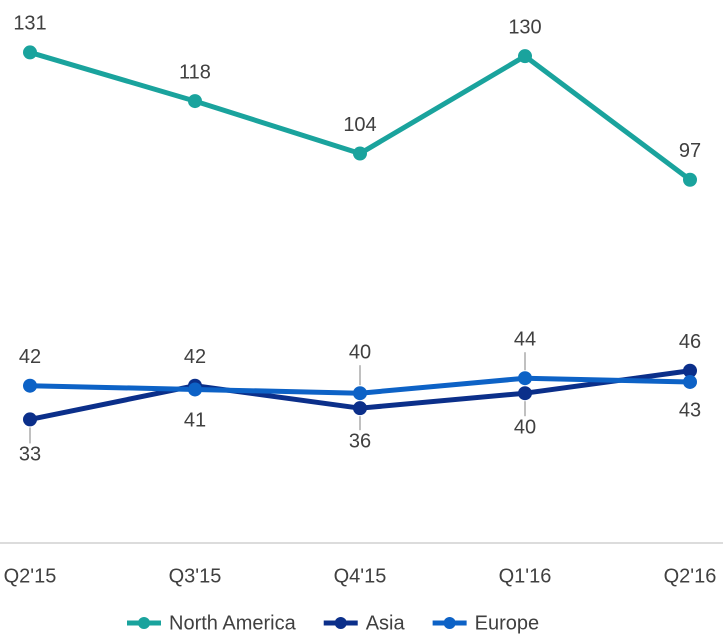  I want to click on data-label: 131, so click(29, 24).